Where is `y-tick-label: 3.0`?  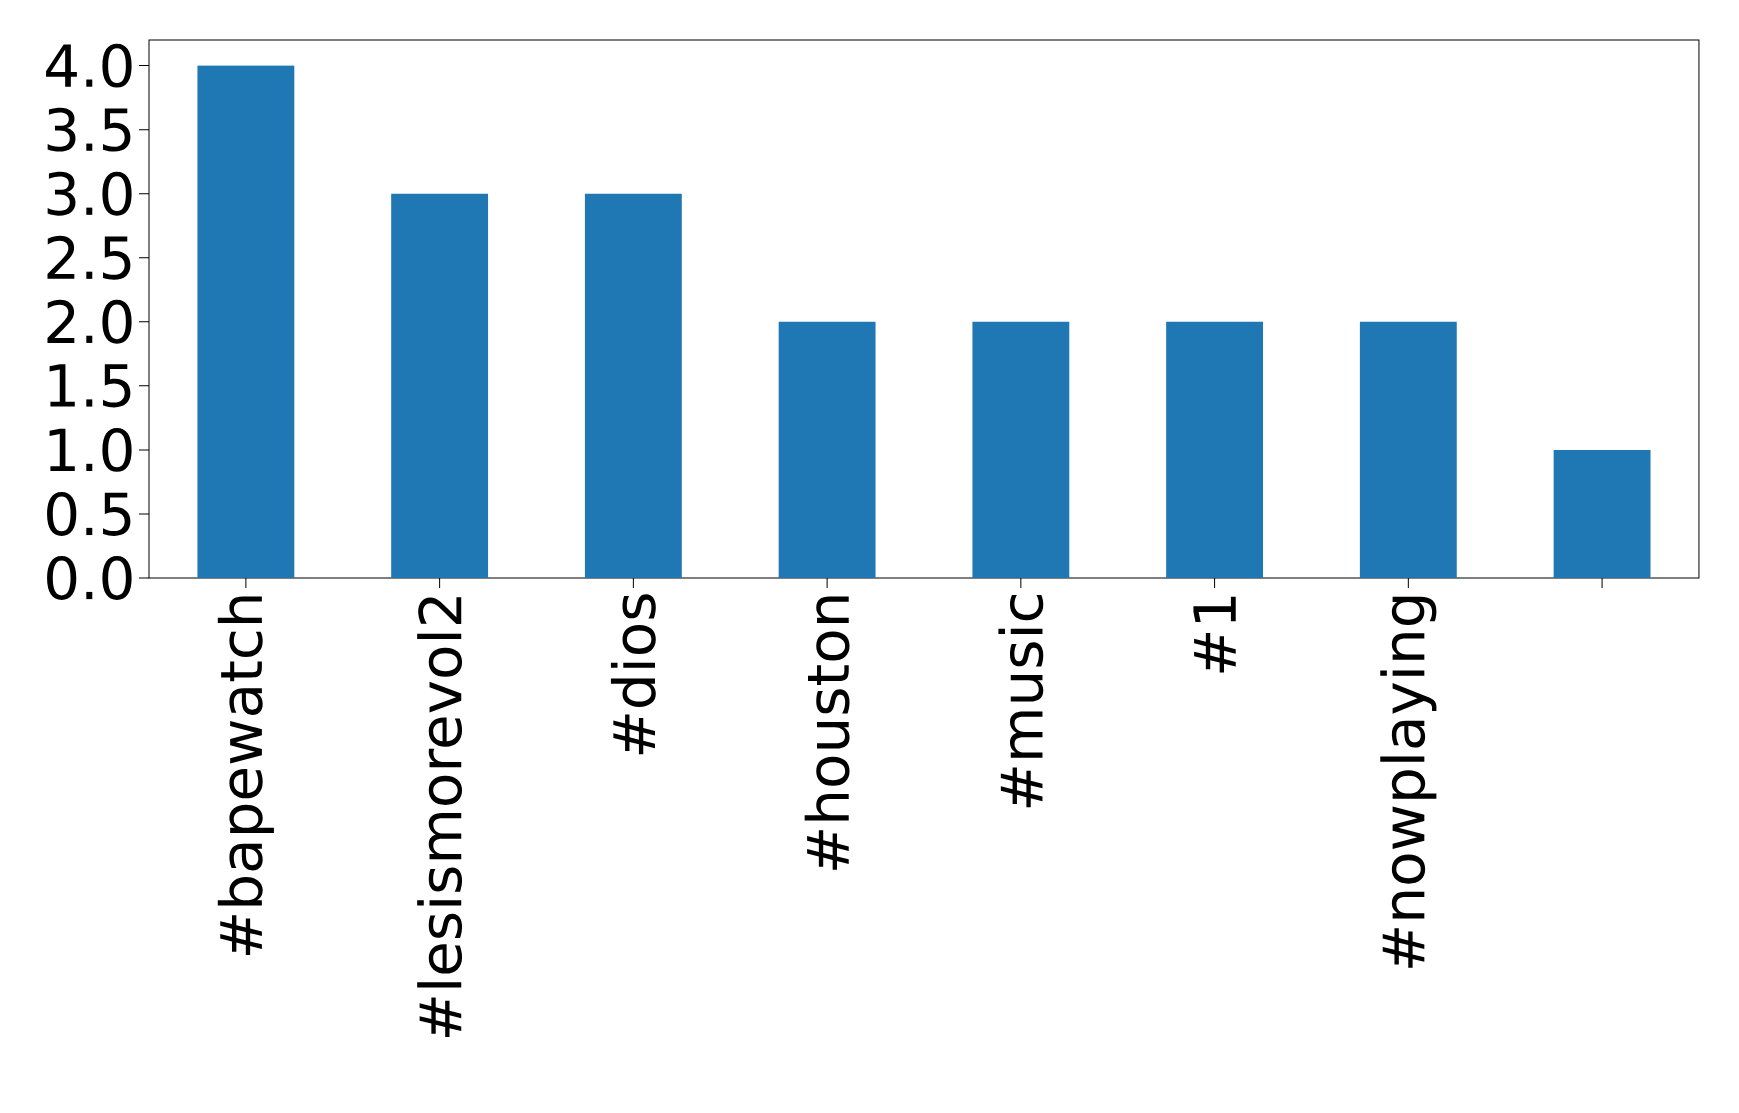 y-tick-label: 3.0 is located at coordinates (89, 193).